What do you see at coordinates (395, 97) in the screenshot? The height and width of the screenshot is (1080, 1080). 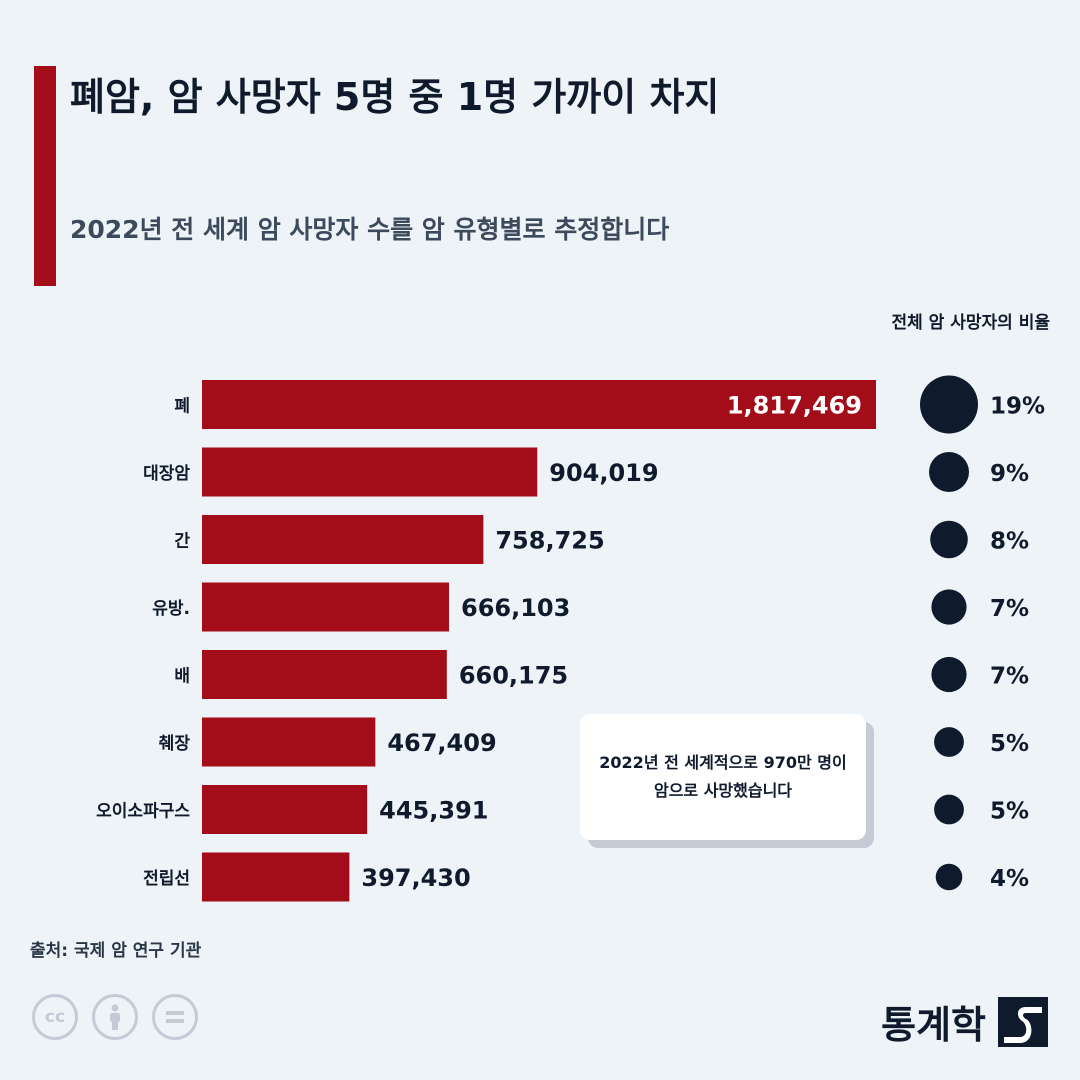 I see `chart-title: 폐암, 암 사망자 5명 중 1명 가까이 차지` at bounding box center [395, 97].